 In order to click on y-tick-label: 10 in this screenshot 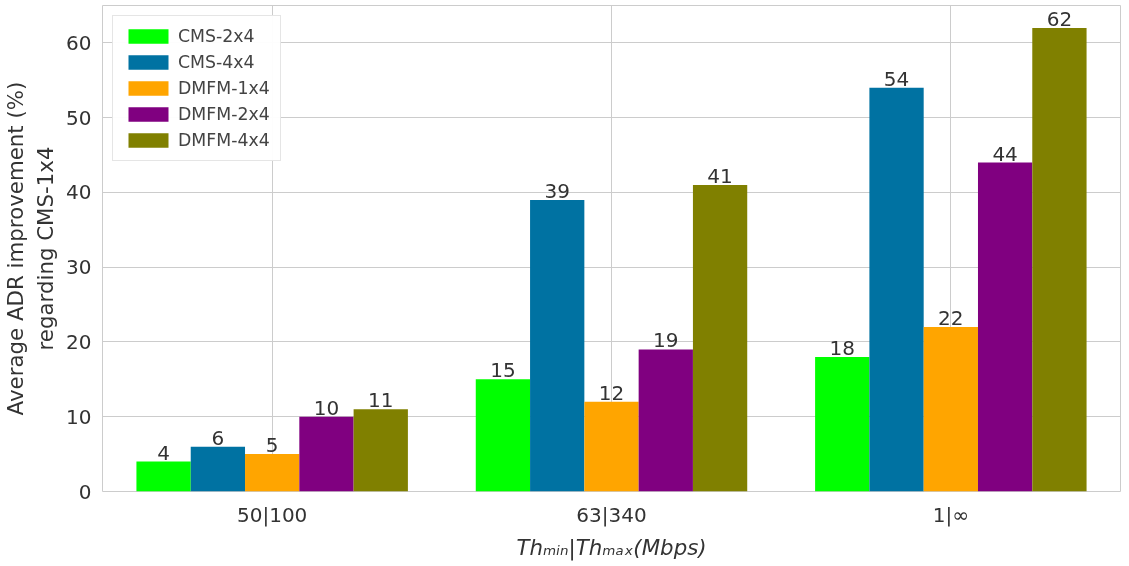, I will do `click(79, 416)`.